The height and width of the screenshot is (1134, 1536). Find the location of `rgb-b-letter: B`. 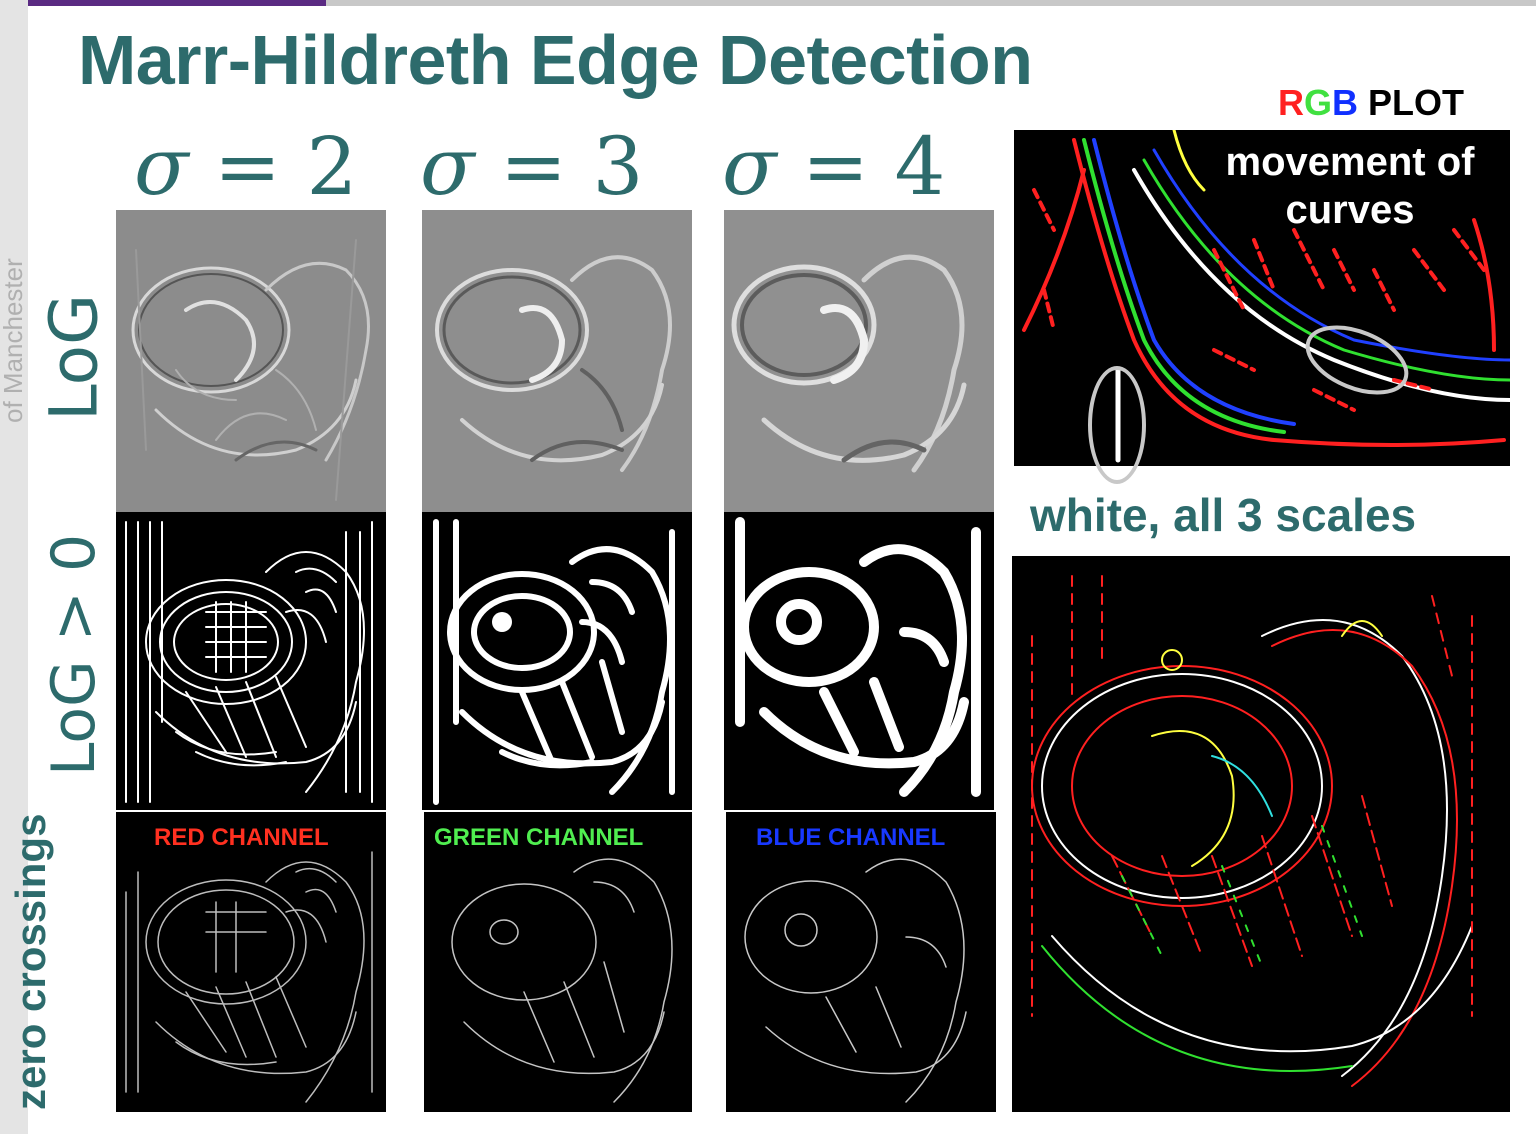

rgb-b-letter: B is located at coordinates (1345, 102).